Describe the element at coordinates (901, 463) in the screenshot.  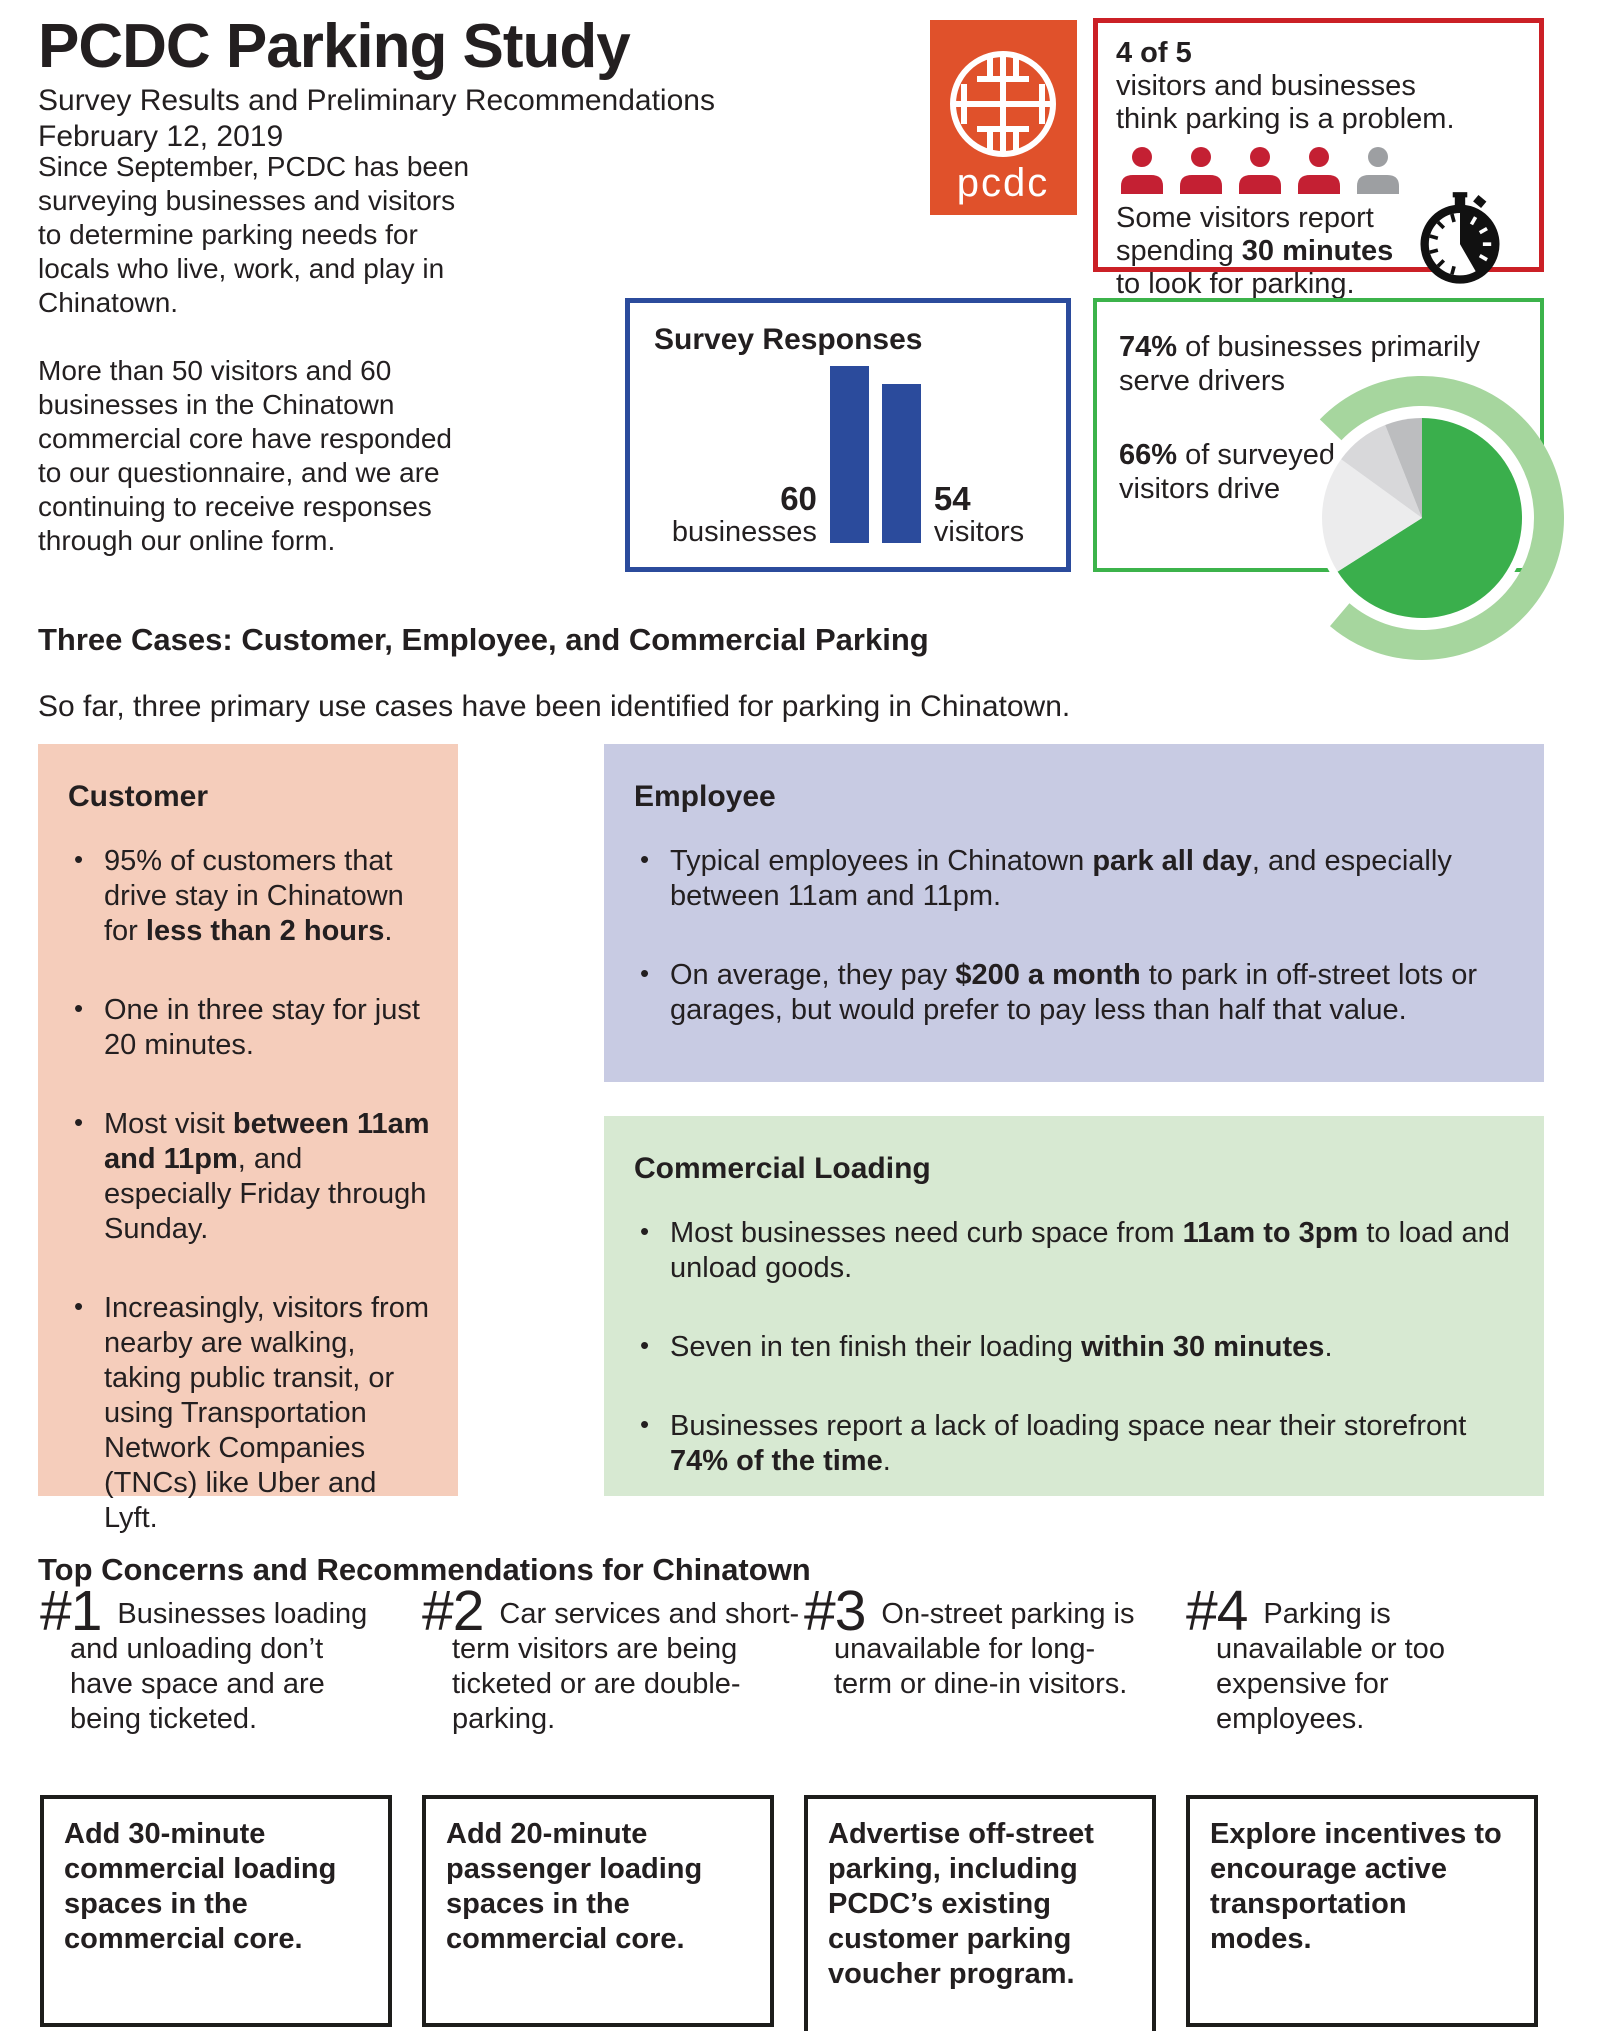
I see `bar-visitors` at that location.